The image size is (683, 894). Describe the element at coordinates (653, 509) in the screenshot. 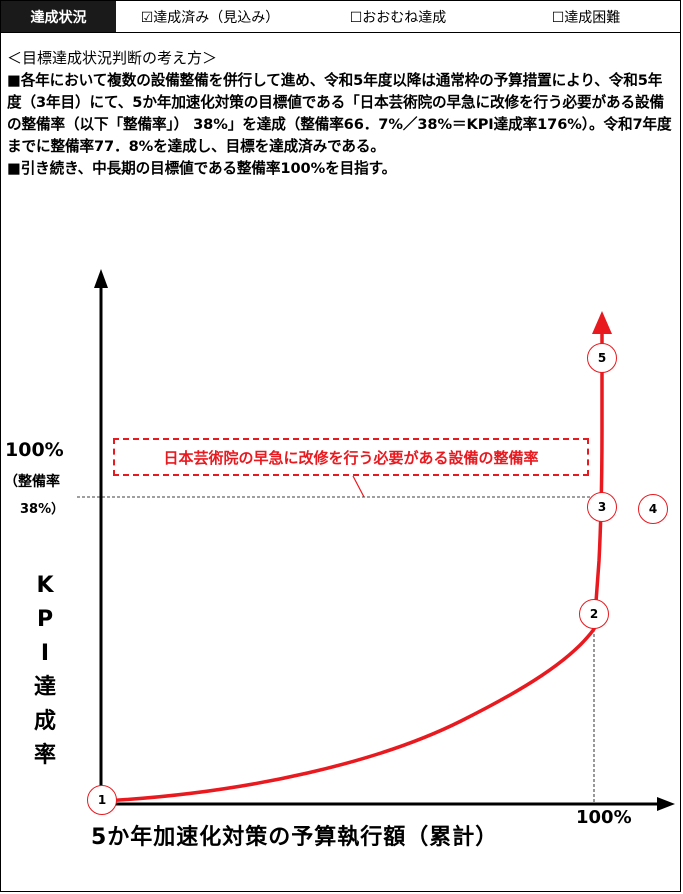

I see `marker-4: 4` at that location.